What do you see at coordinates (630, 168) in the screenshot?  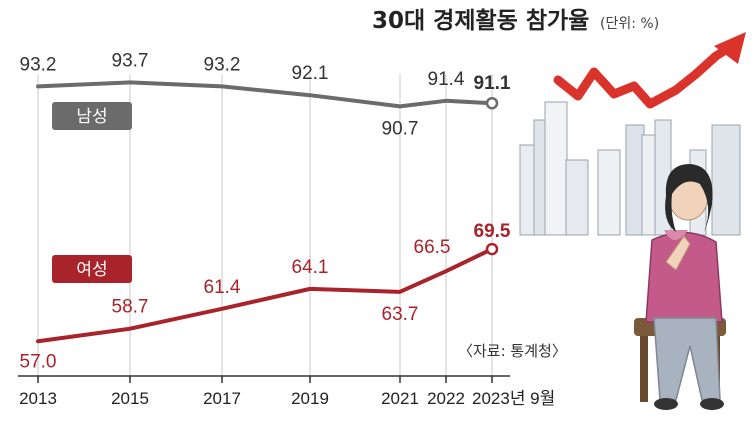 I see `city-skyline-illustration` at bounding box center [630, 168].